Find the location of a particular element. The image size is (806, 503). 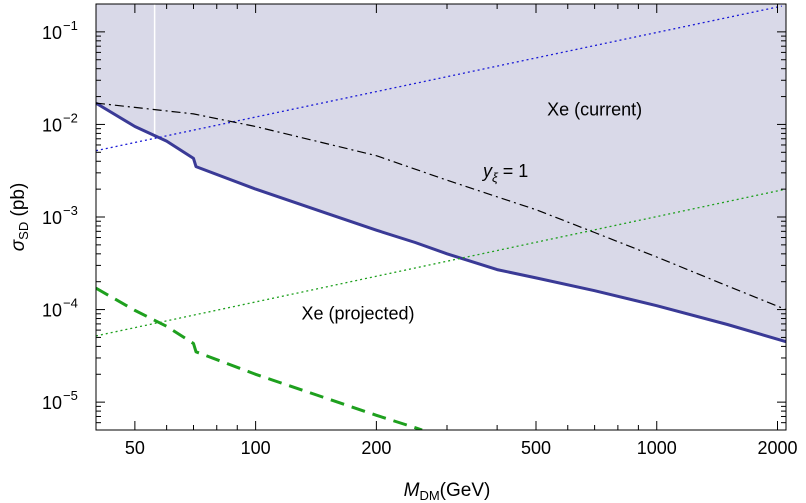

y-tick-exponent: −3 is located at coordinates (70, 210).